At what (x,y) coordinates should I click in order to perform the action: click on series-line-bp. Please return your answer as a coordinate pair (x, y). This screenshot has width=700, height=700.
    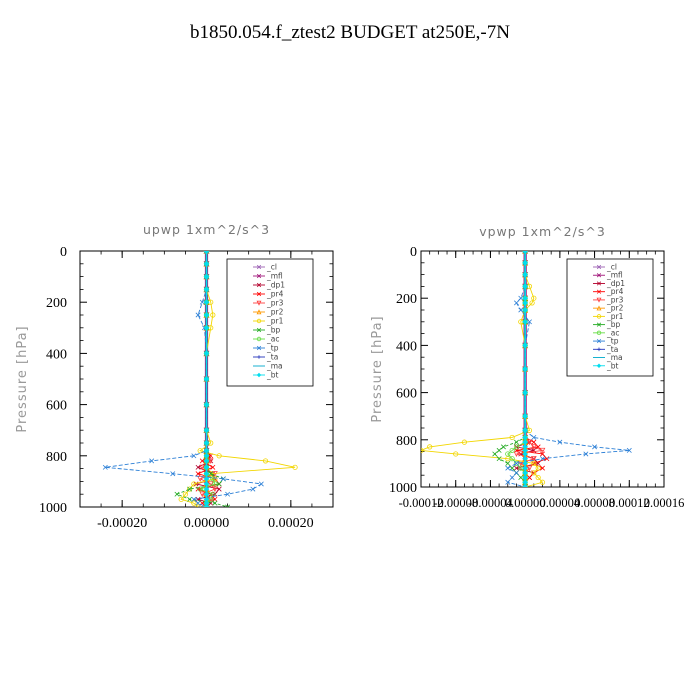
    Looking at the image, I should click on (201, 379).